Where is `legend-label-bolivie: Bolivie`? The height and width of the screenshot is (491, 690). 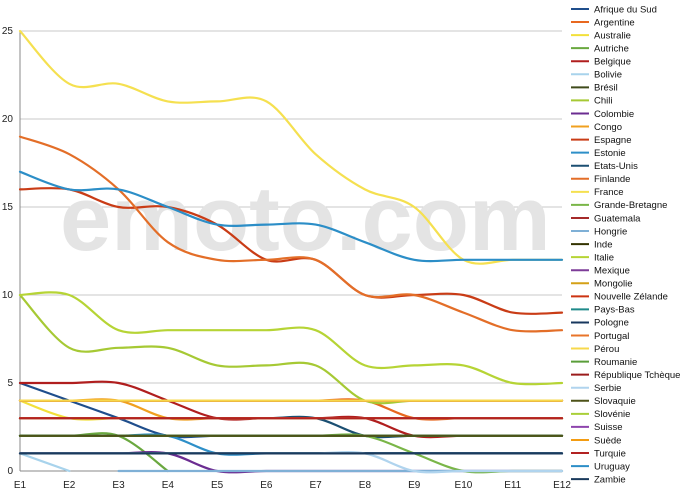 legend-label-bolivie: Bolivie is located at coordinates (608, 75).